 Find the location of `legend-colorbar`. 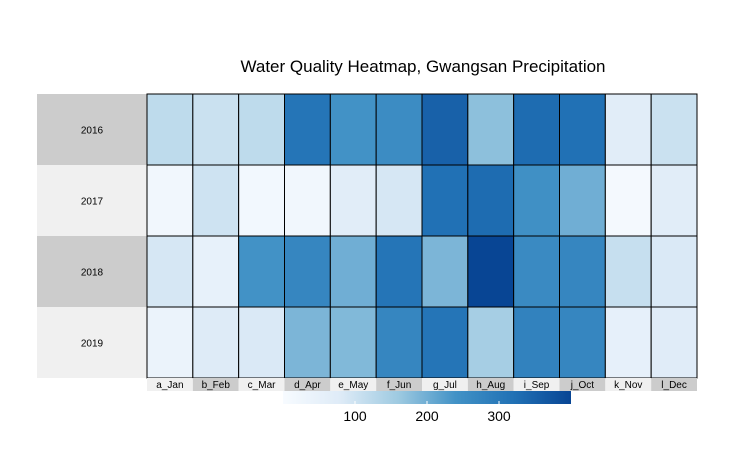

legend-colorbar is located at coordinates (427, 397).